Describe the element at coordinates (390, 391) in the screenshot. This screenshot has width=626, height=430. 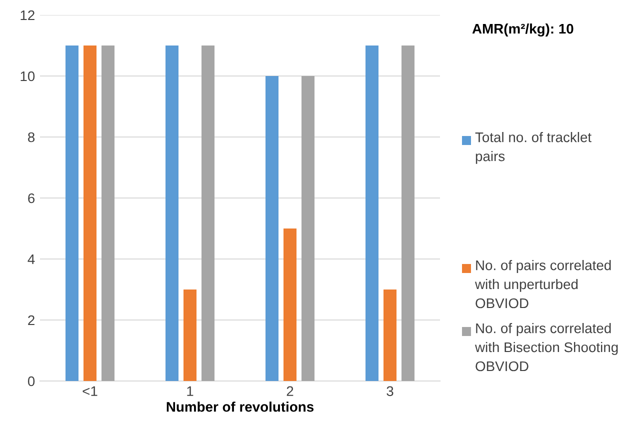
I see `x-tick-label: 3` at that location.